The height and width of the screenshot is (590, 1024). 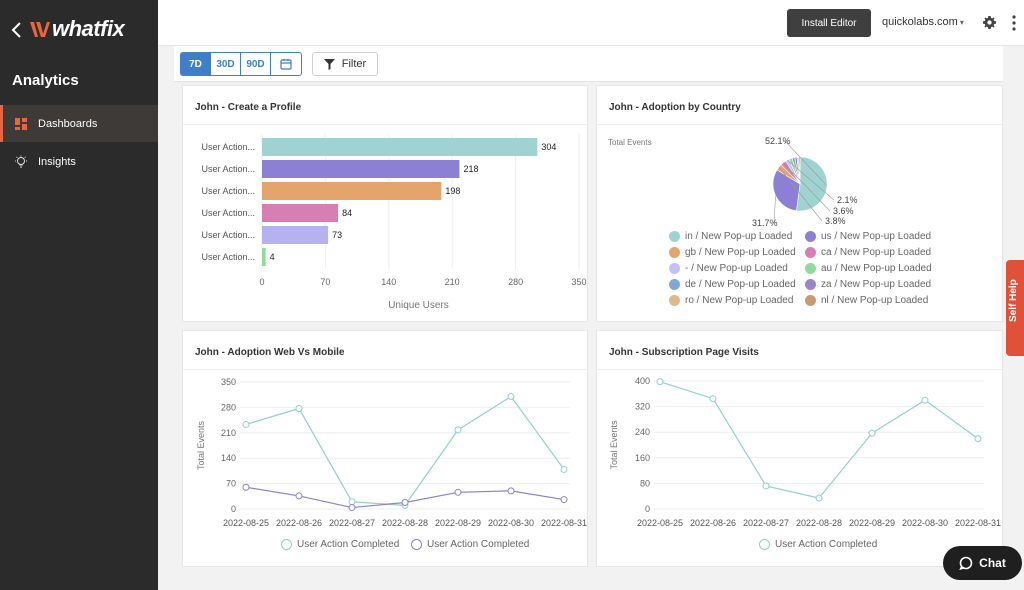 What do you see at coordinates (345, 64) in the screenshot?
I see `filter-button: Filter` at bounding box center [345, 64].